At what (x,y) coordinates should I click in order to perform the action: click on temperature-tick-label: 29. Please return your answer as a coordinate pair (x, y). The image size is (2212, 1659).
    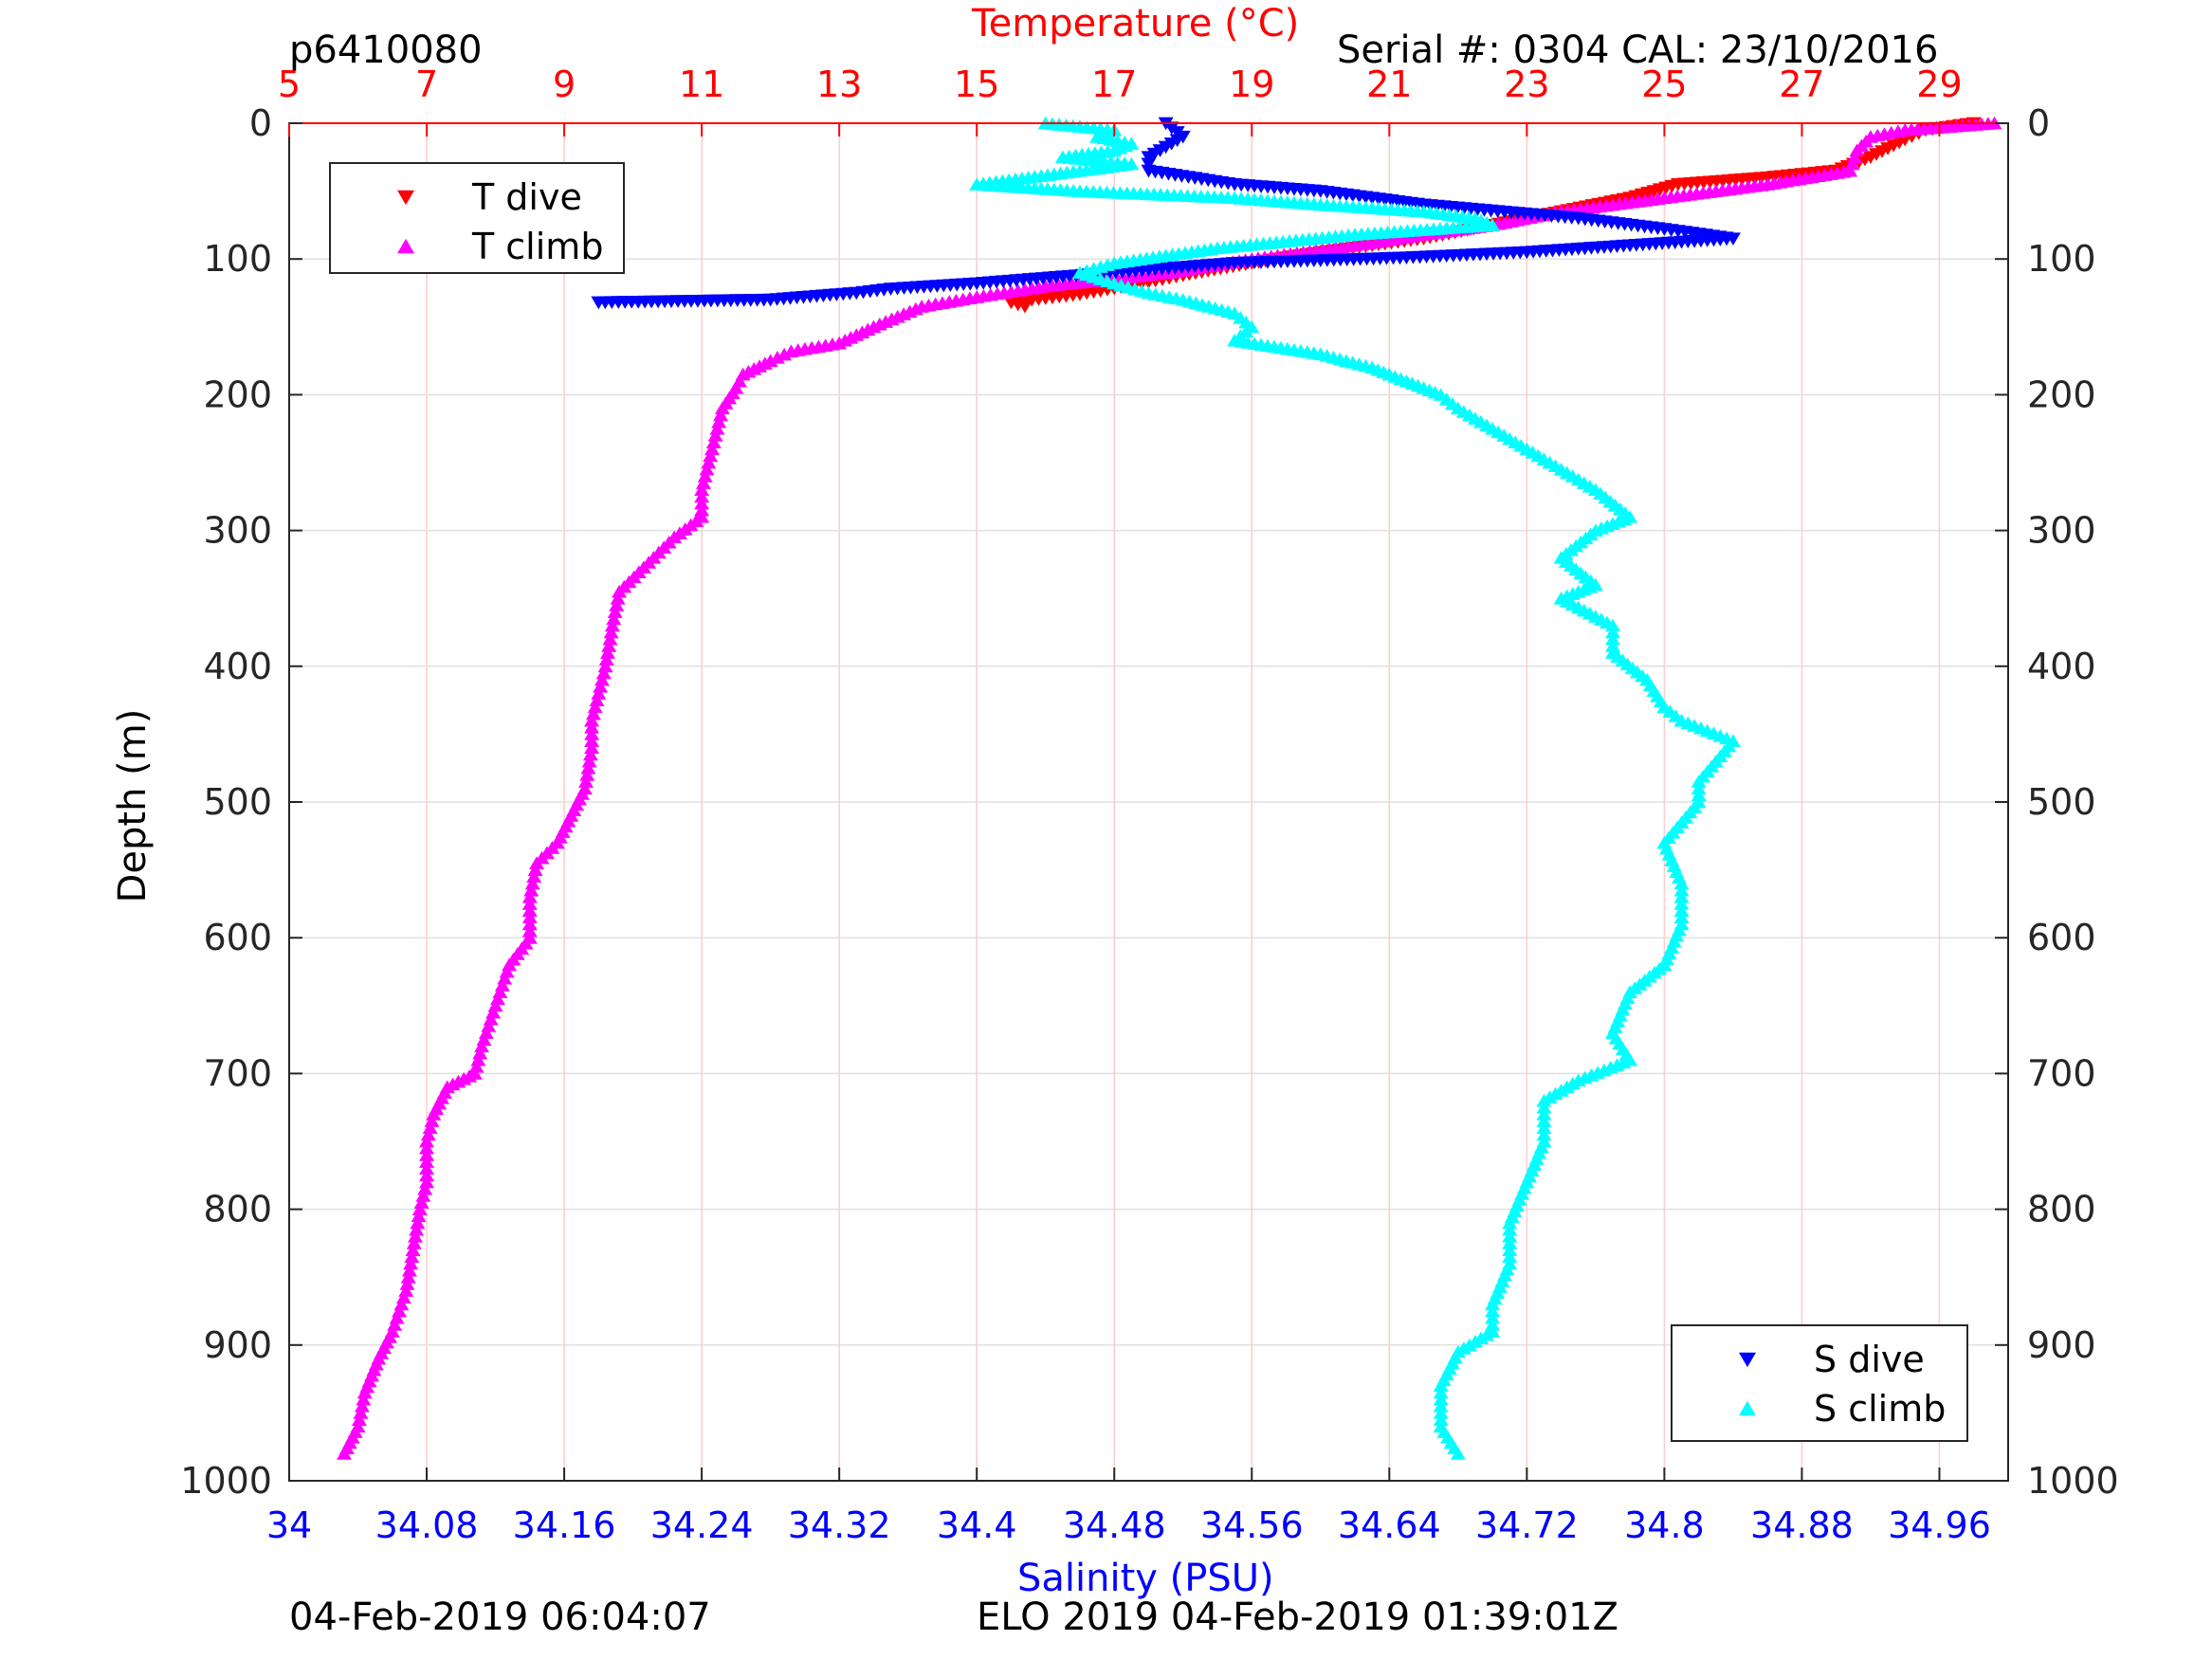
    Looking at the image, I should click on (1939, 84).